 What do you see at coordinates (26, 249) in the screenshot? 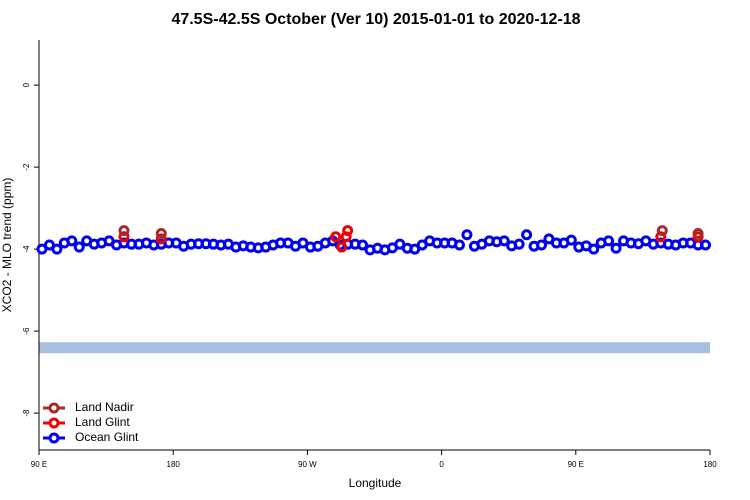
I see `y-tick-label: -4` at bounding box center [26, 249].